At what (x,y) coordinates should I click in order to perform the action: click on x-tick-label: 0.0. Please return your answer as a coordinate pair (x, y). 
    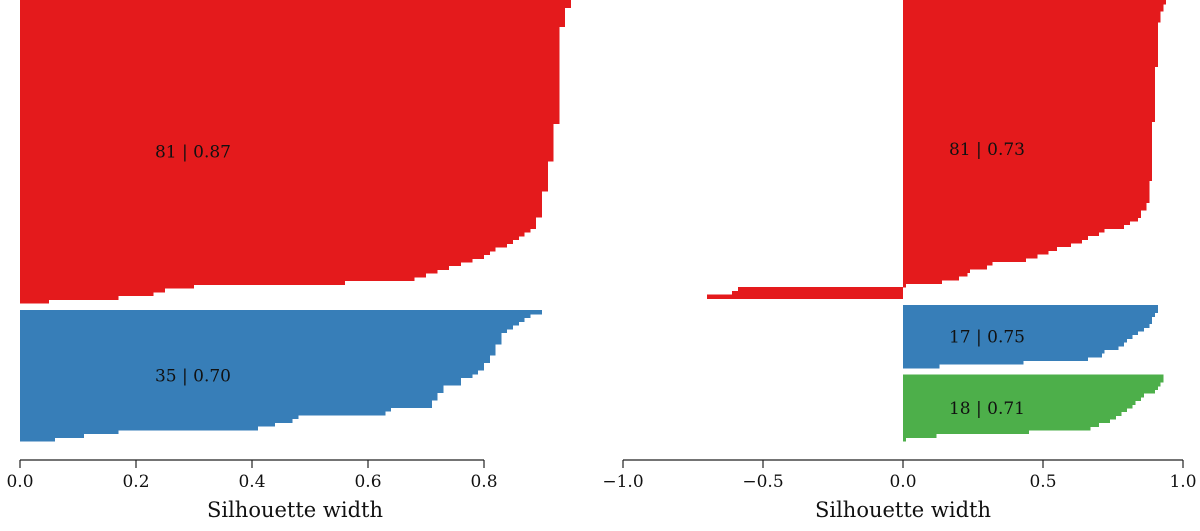
    Looking at the image, I should click on (902, 482).